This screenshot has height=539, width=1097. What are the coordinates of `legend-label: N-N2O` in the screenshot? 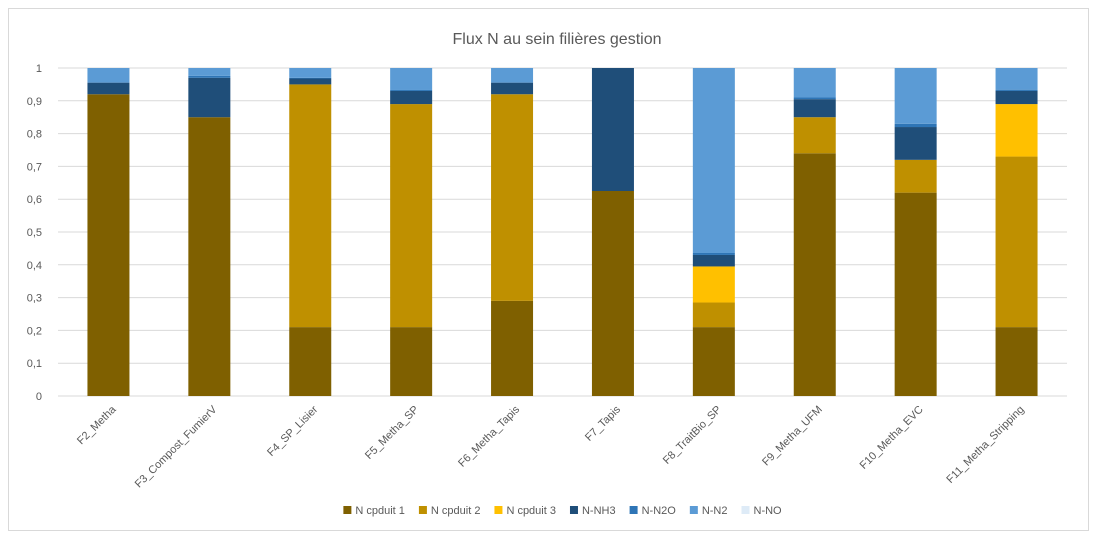 It's located at (659, 511).